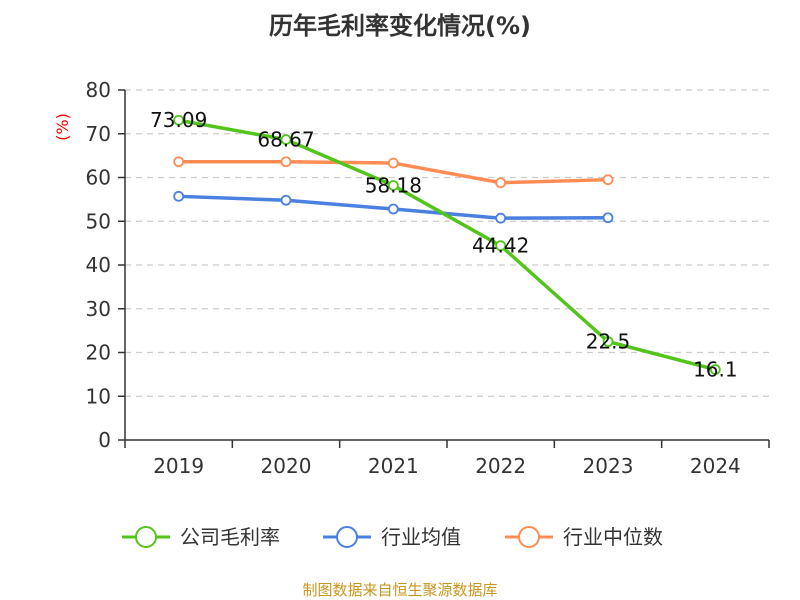 Image resolution: width=800 pixels, height=600 pixels. I want to click on y-tick-label: 0, so click(104, 440).